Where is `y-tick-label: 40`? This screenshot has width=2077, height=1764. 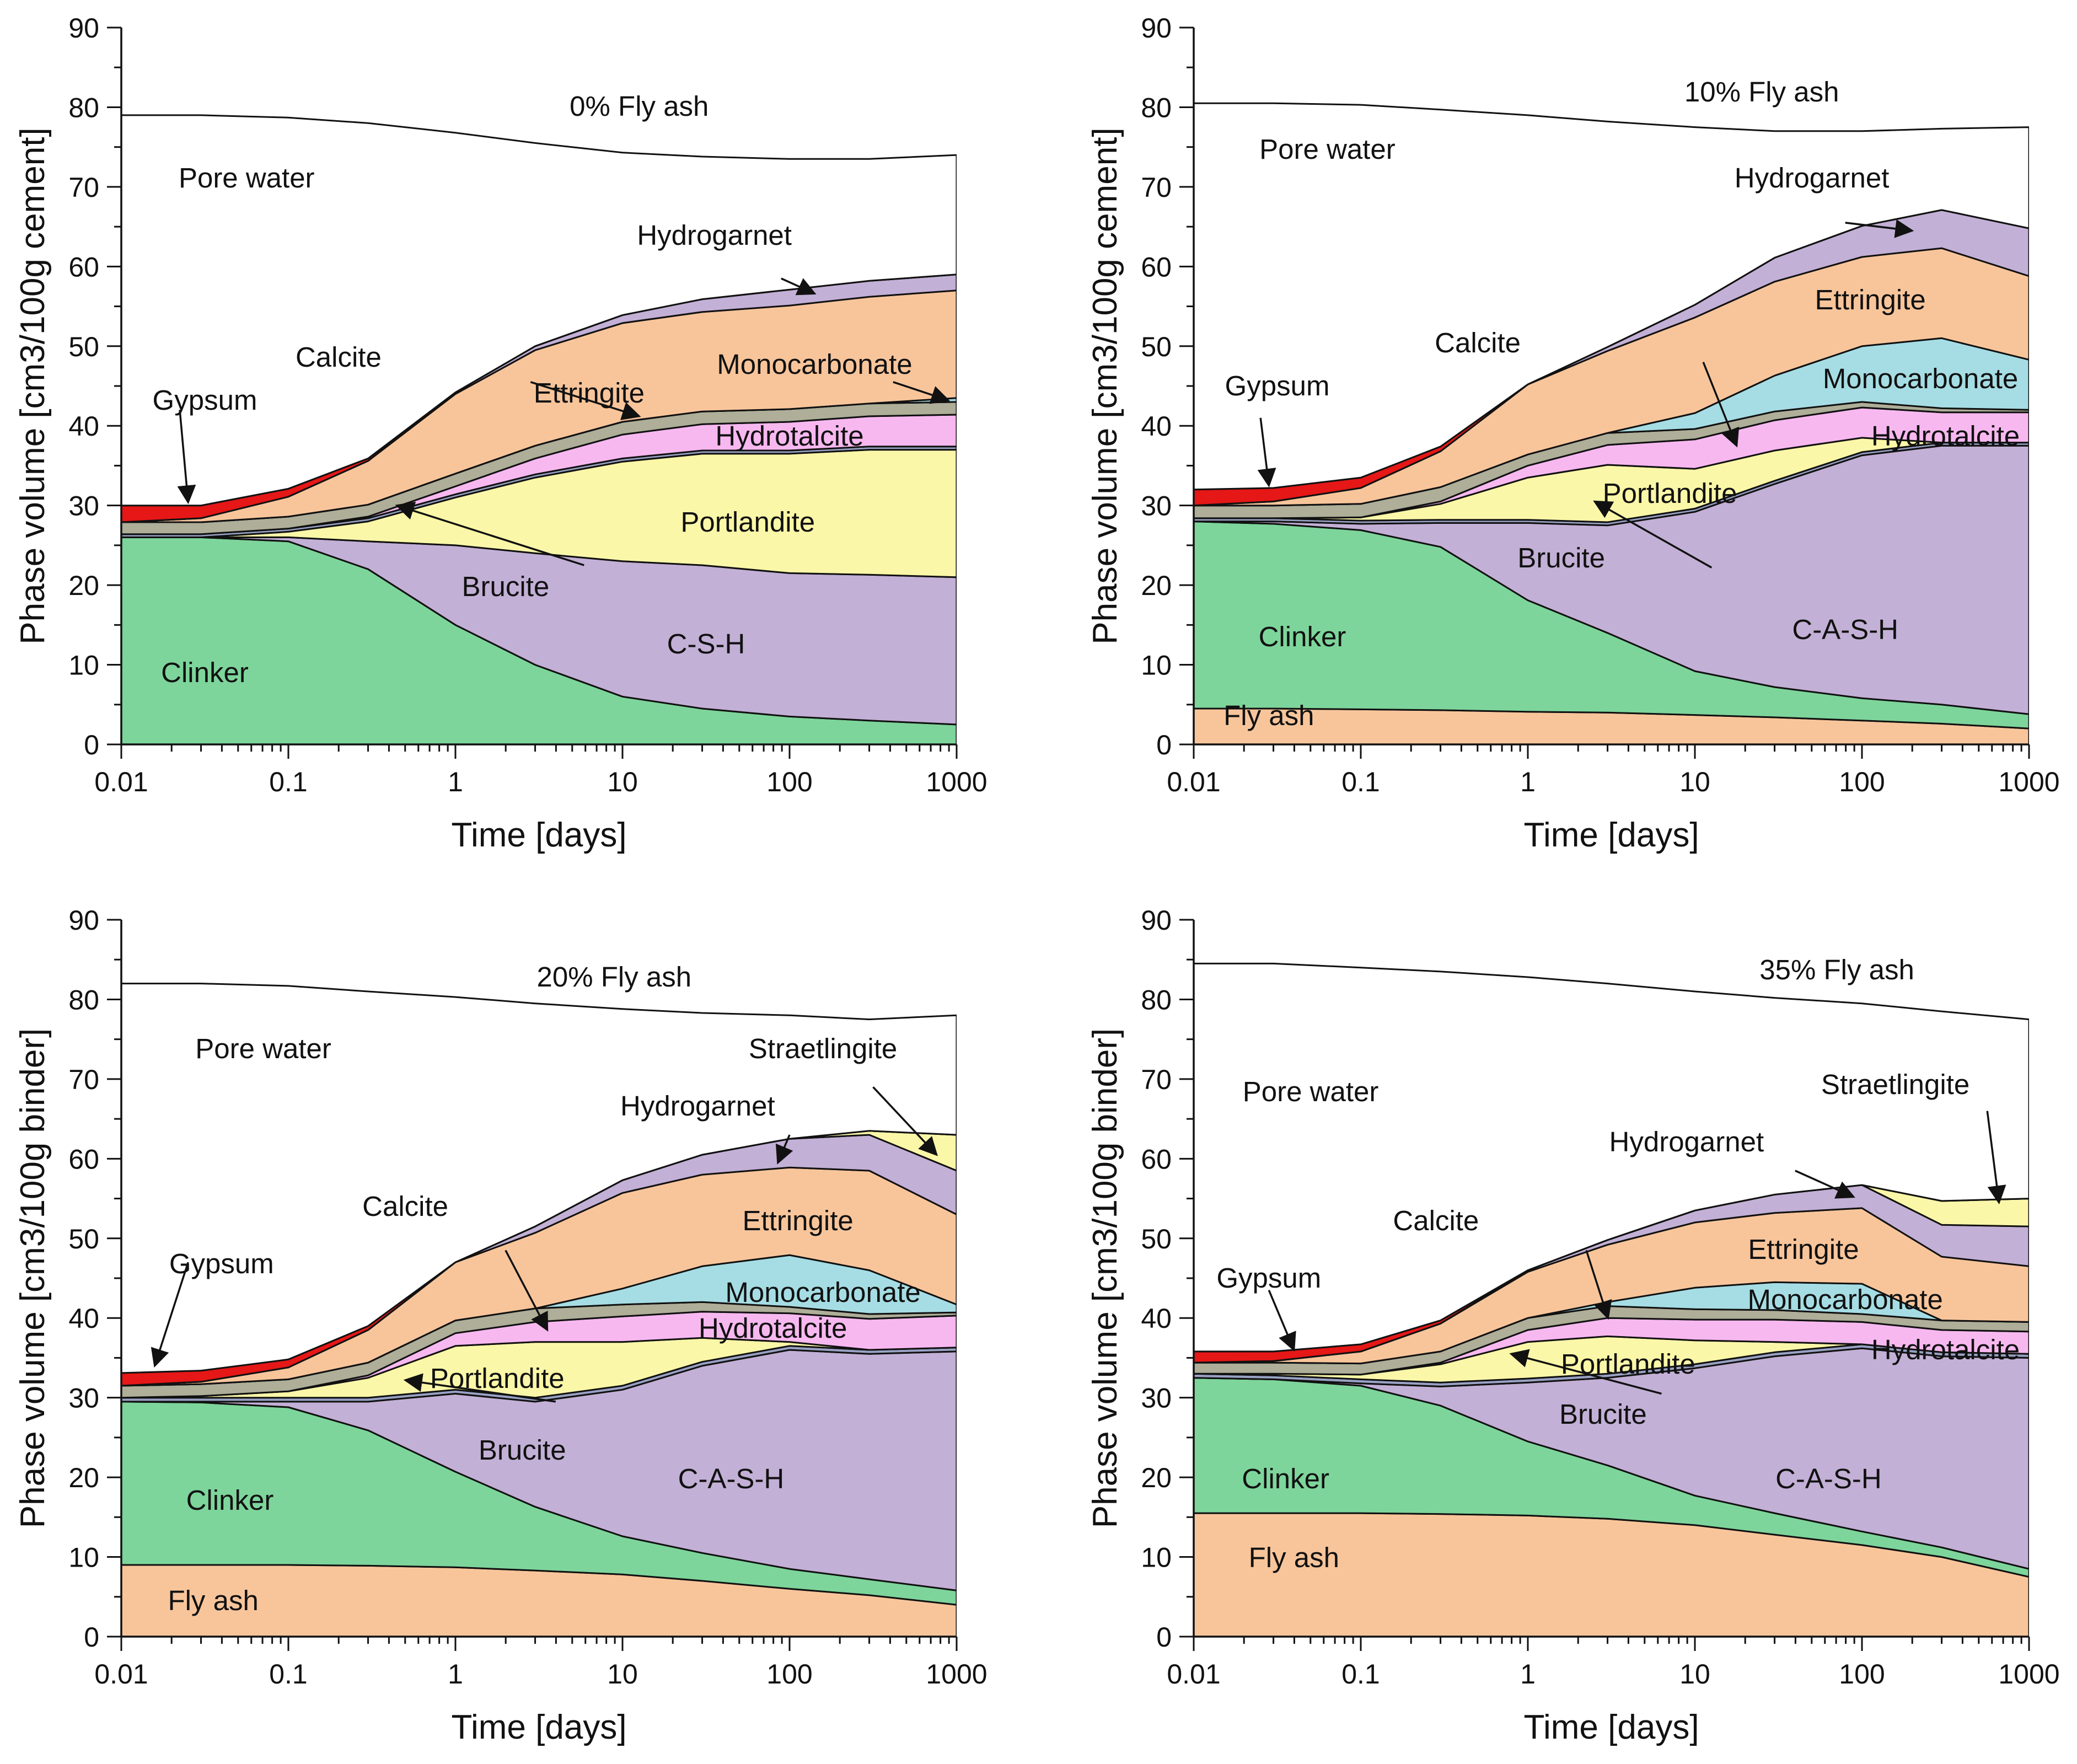 y-tick-label: 40 is located at coordinates (83, 426).